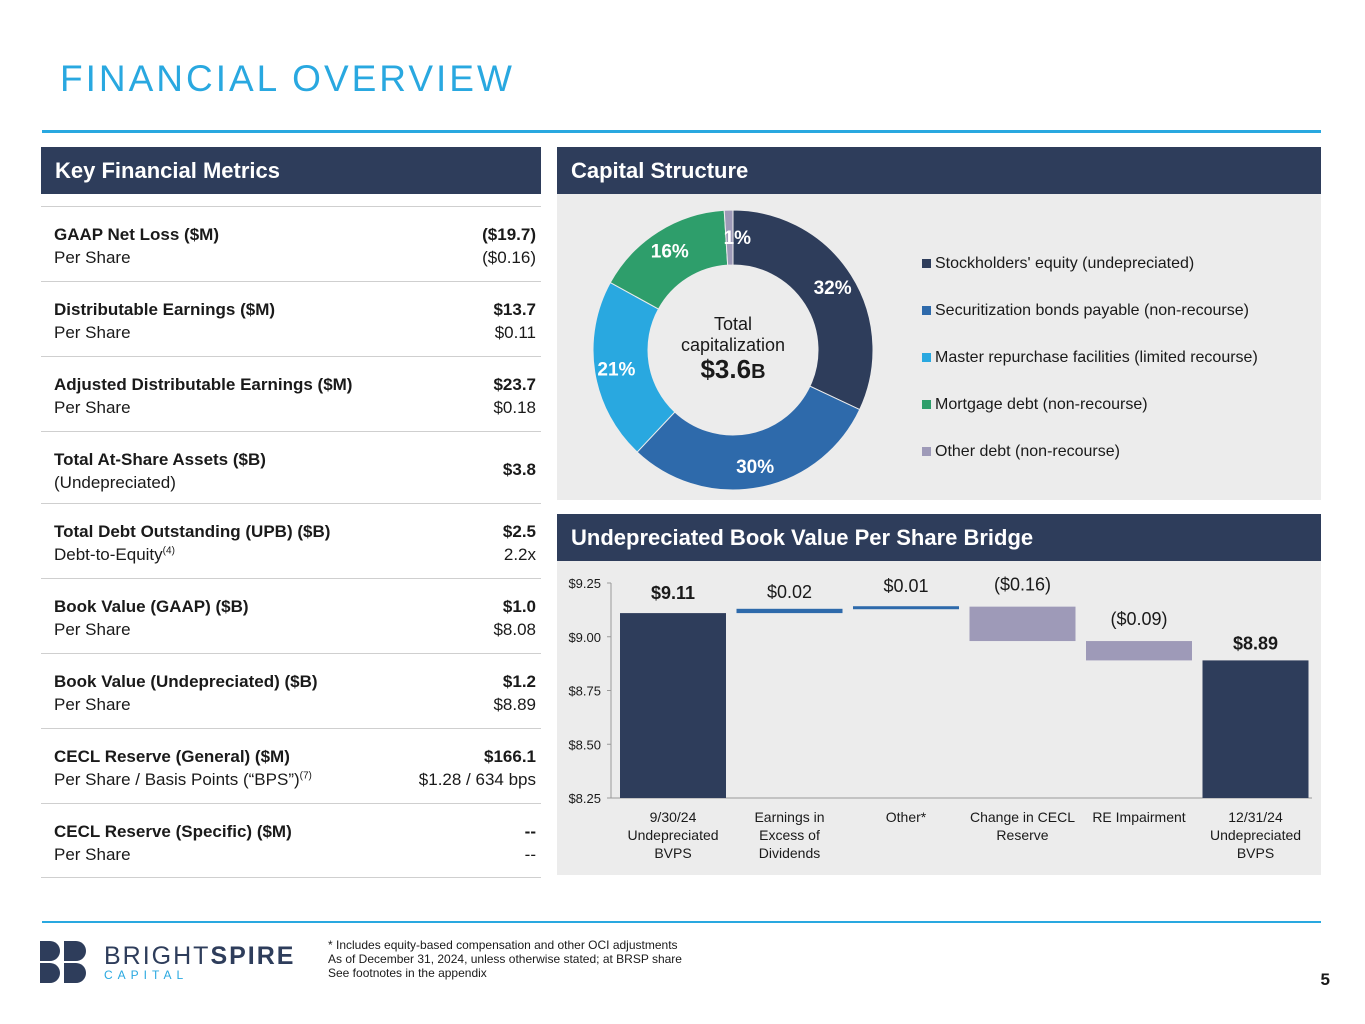 This screenshot has width=1365, height=1024. Describe the element at coordinates (584, 798) in the screenshot. I see `y-tick-label: $8.25` at that location.